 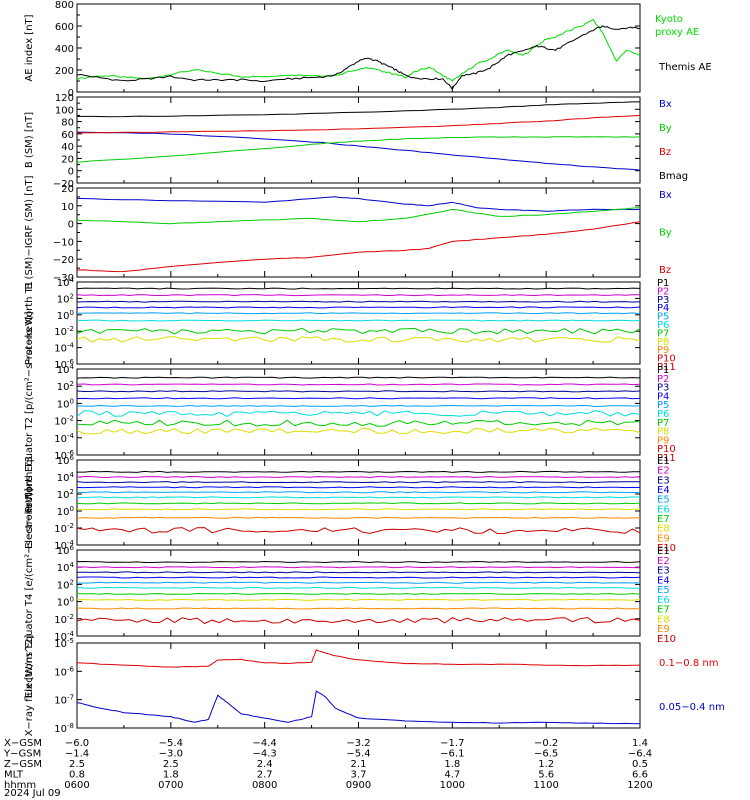 What do you see at coordinates (22, 754) in the screenshot?
I see `ephemeris-row-label: Y−GSM` at bounding box center [22, 754].